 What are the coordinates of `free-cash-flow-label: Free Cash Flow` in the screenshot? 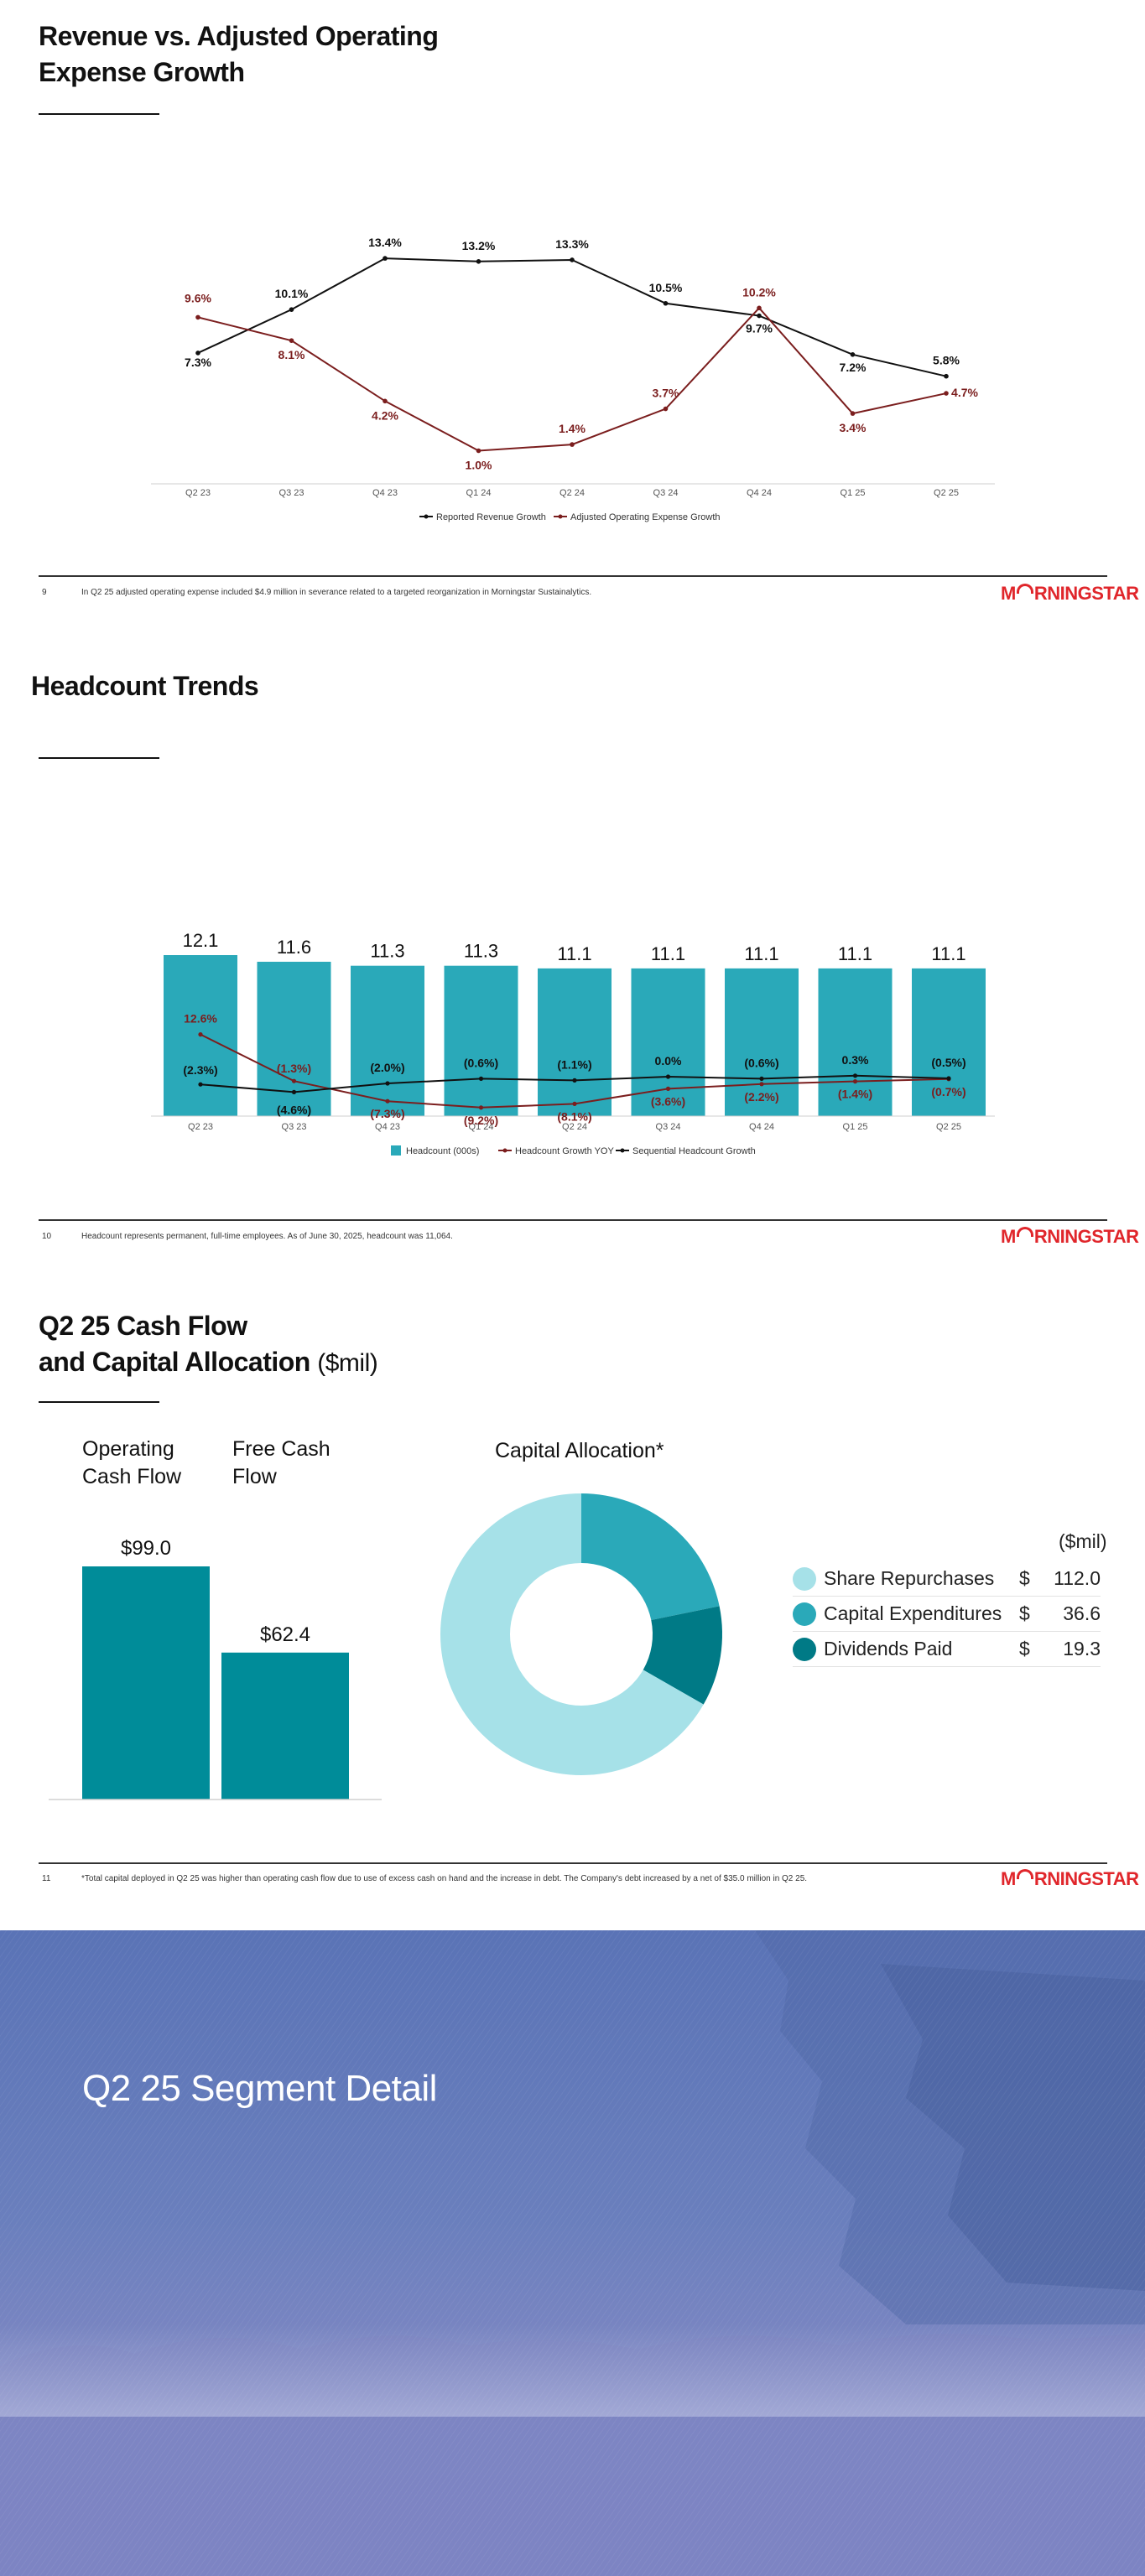 It's located at (281, 1462).